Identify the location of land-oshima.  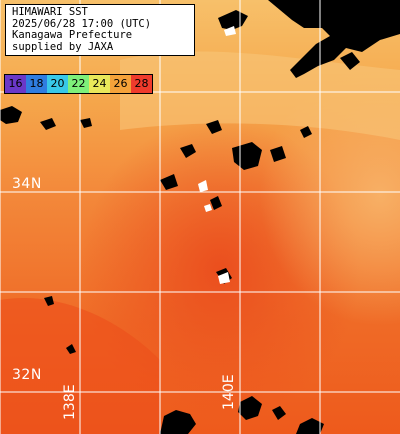
(188, 151).